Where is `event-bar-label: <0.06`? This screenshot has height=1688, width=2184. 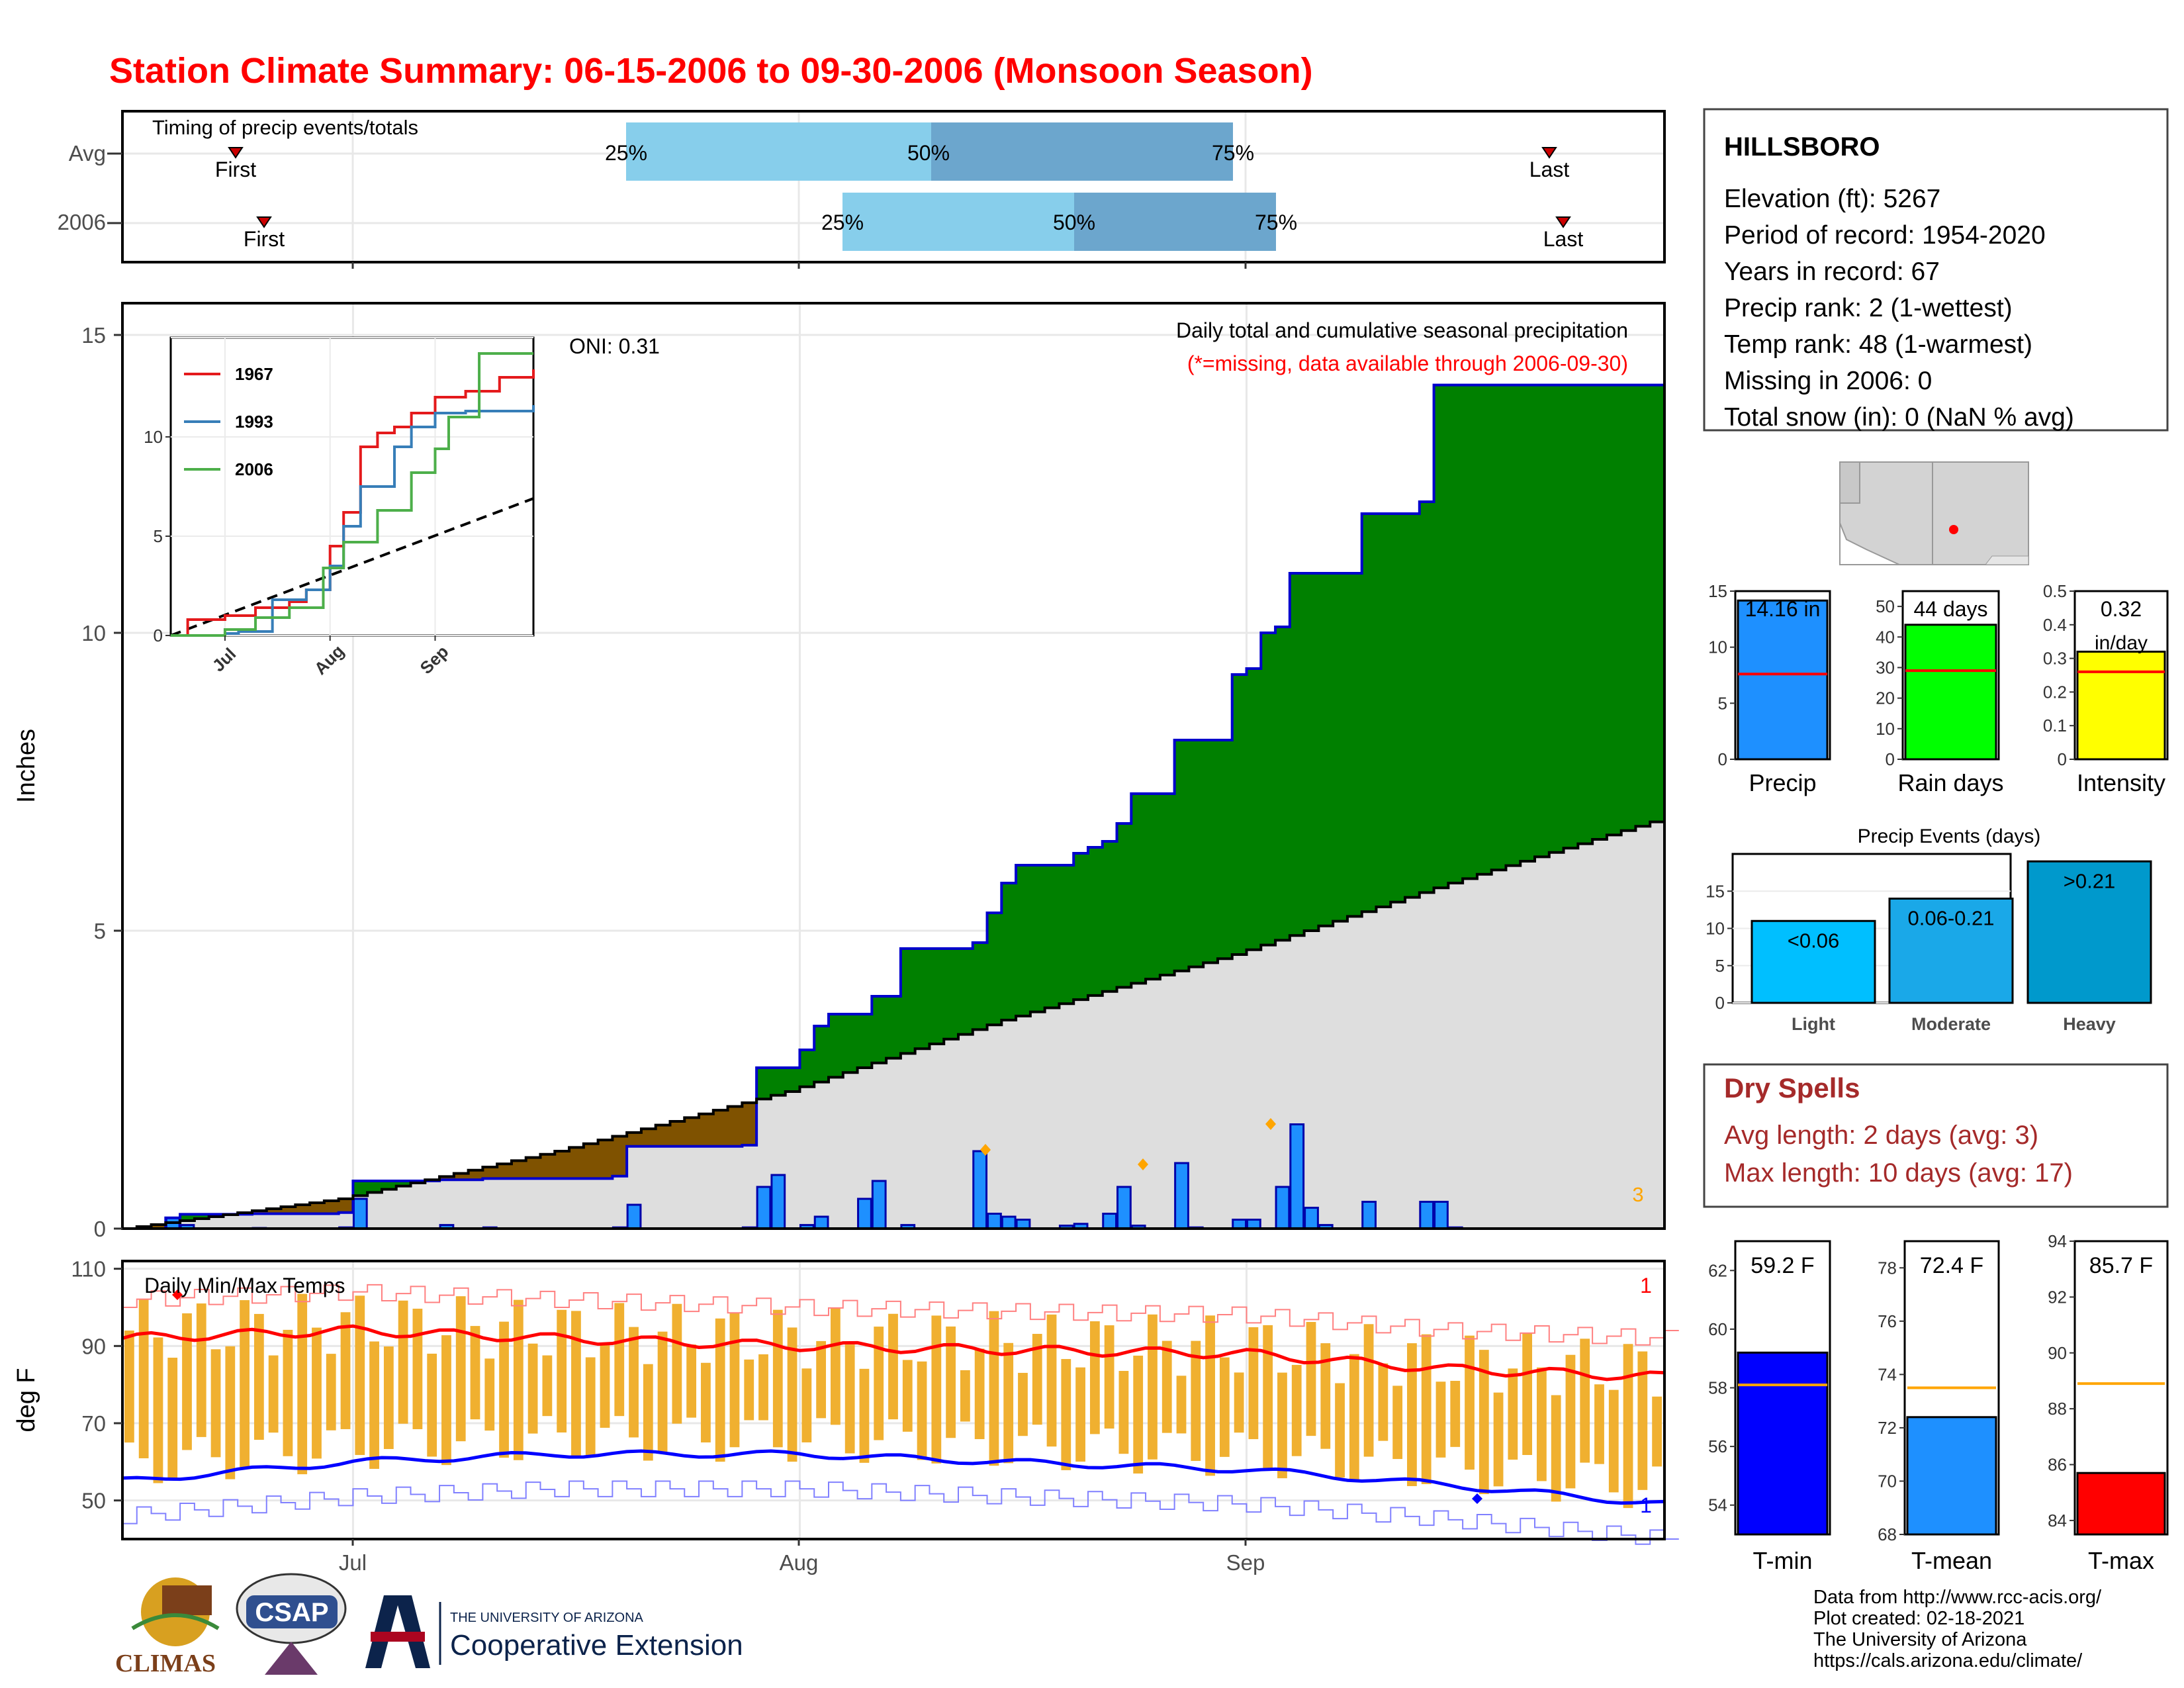 event-bar-label: <0.06 is located at coordinates (1814, 940).